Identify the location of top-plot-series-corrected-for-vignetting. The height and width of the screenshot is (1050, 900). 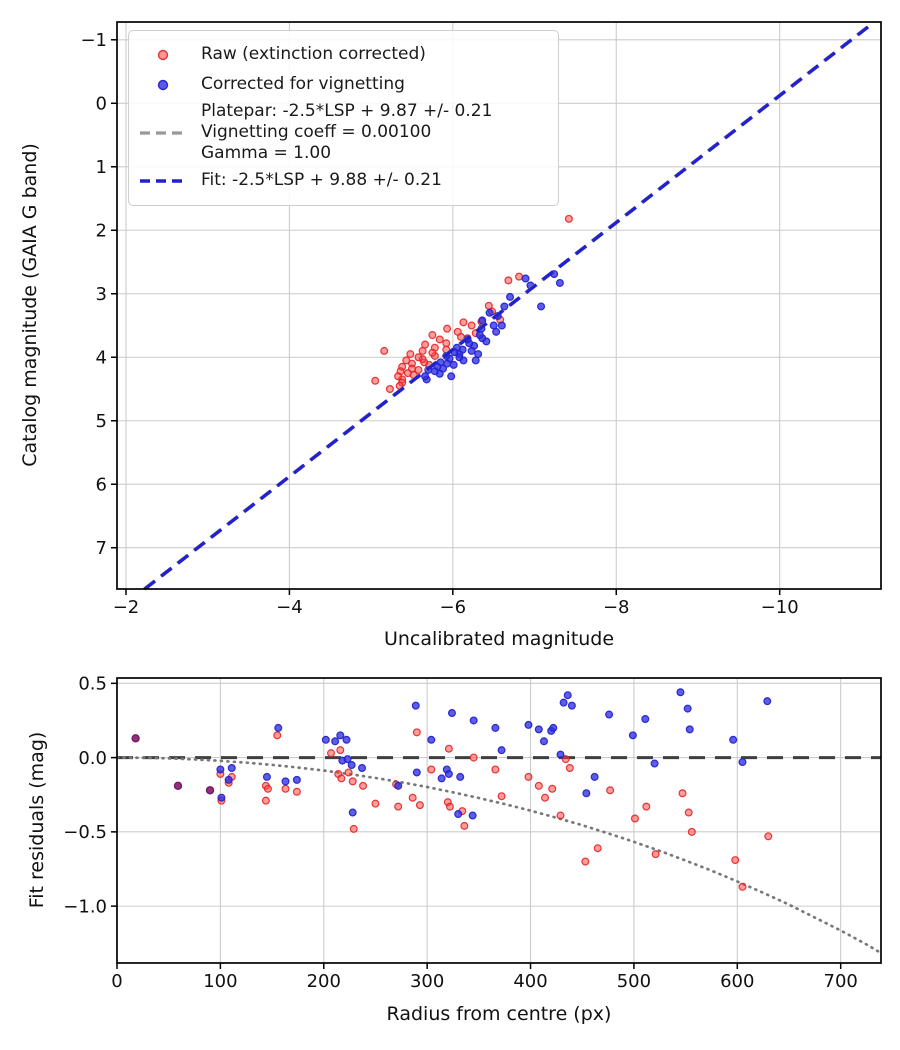
(492, 327).